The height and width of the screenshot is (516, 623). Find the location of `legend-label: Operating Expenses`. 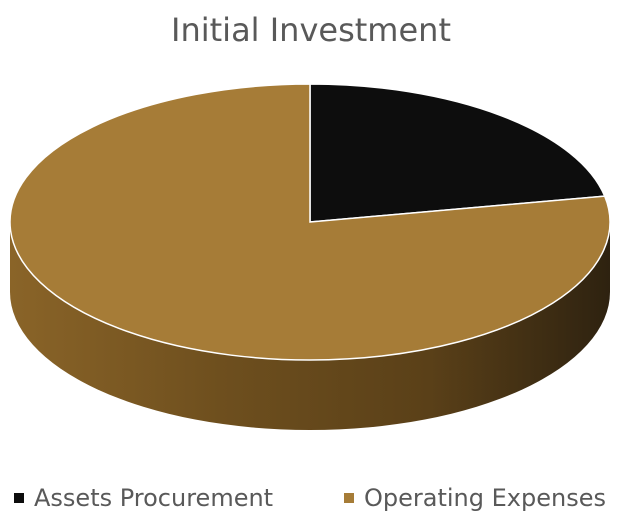

legend-label: Operating Expenses is located at coordinates (485, 498).